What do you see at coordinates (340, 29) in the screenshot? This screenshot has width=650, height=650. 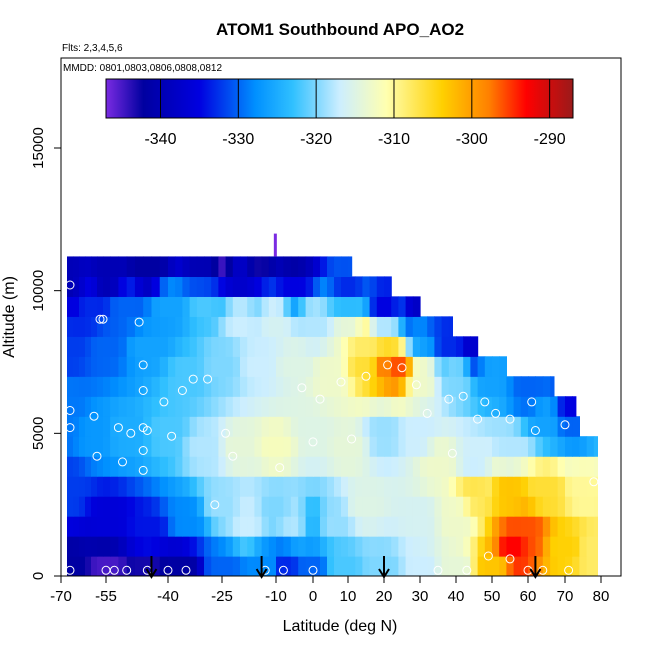 I see `chart-title: ATOM1 Southbound APO_AO2` at bounding box center [340, 29].